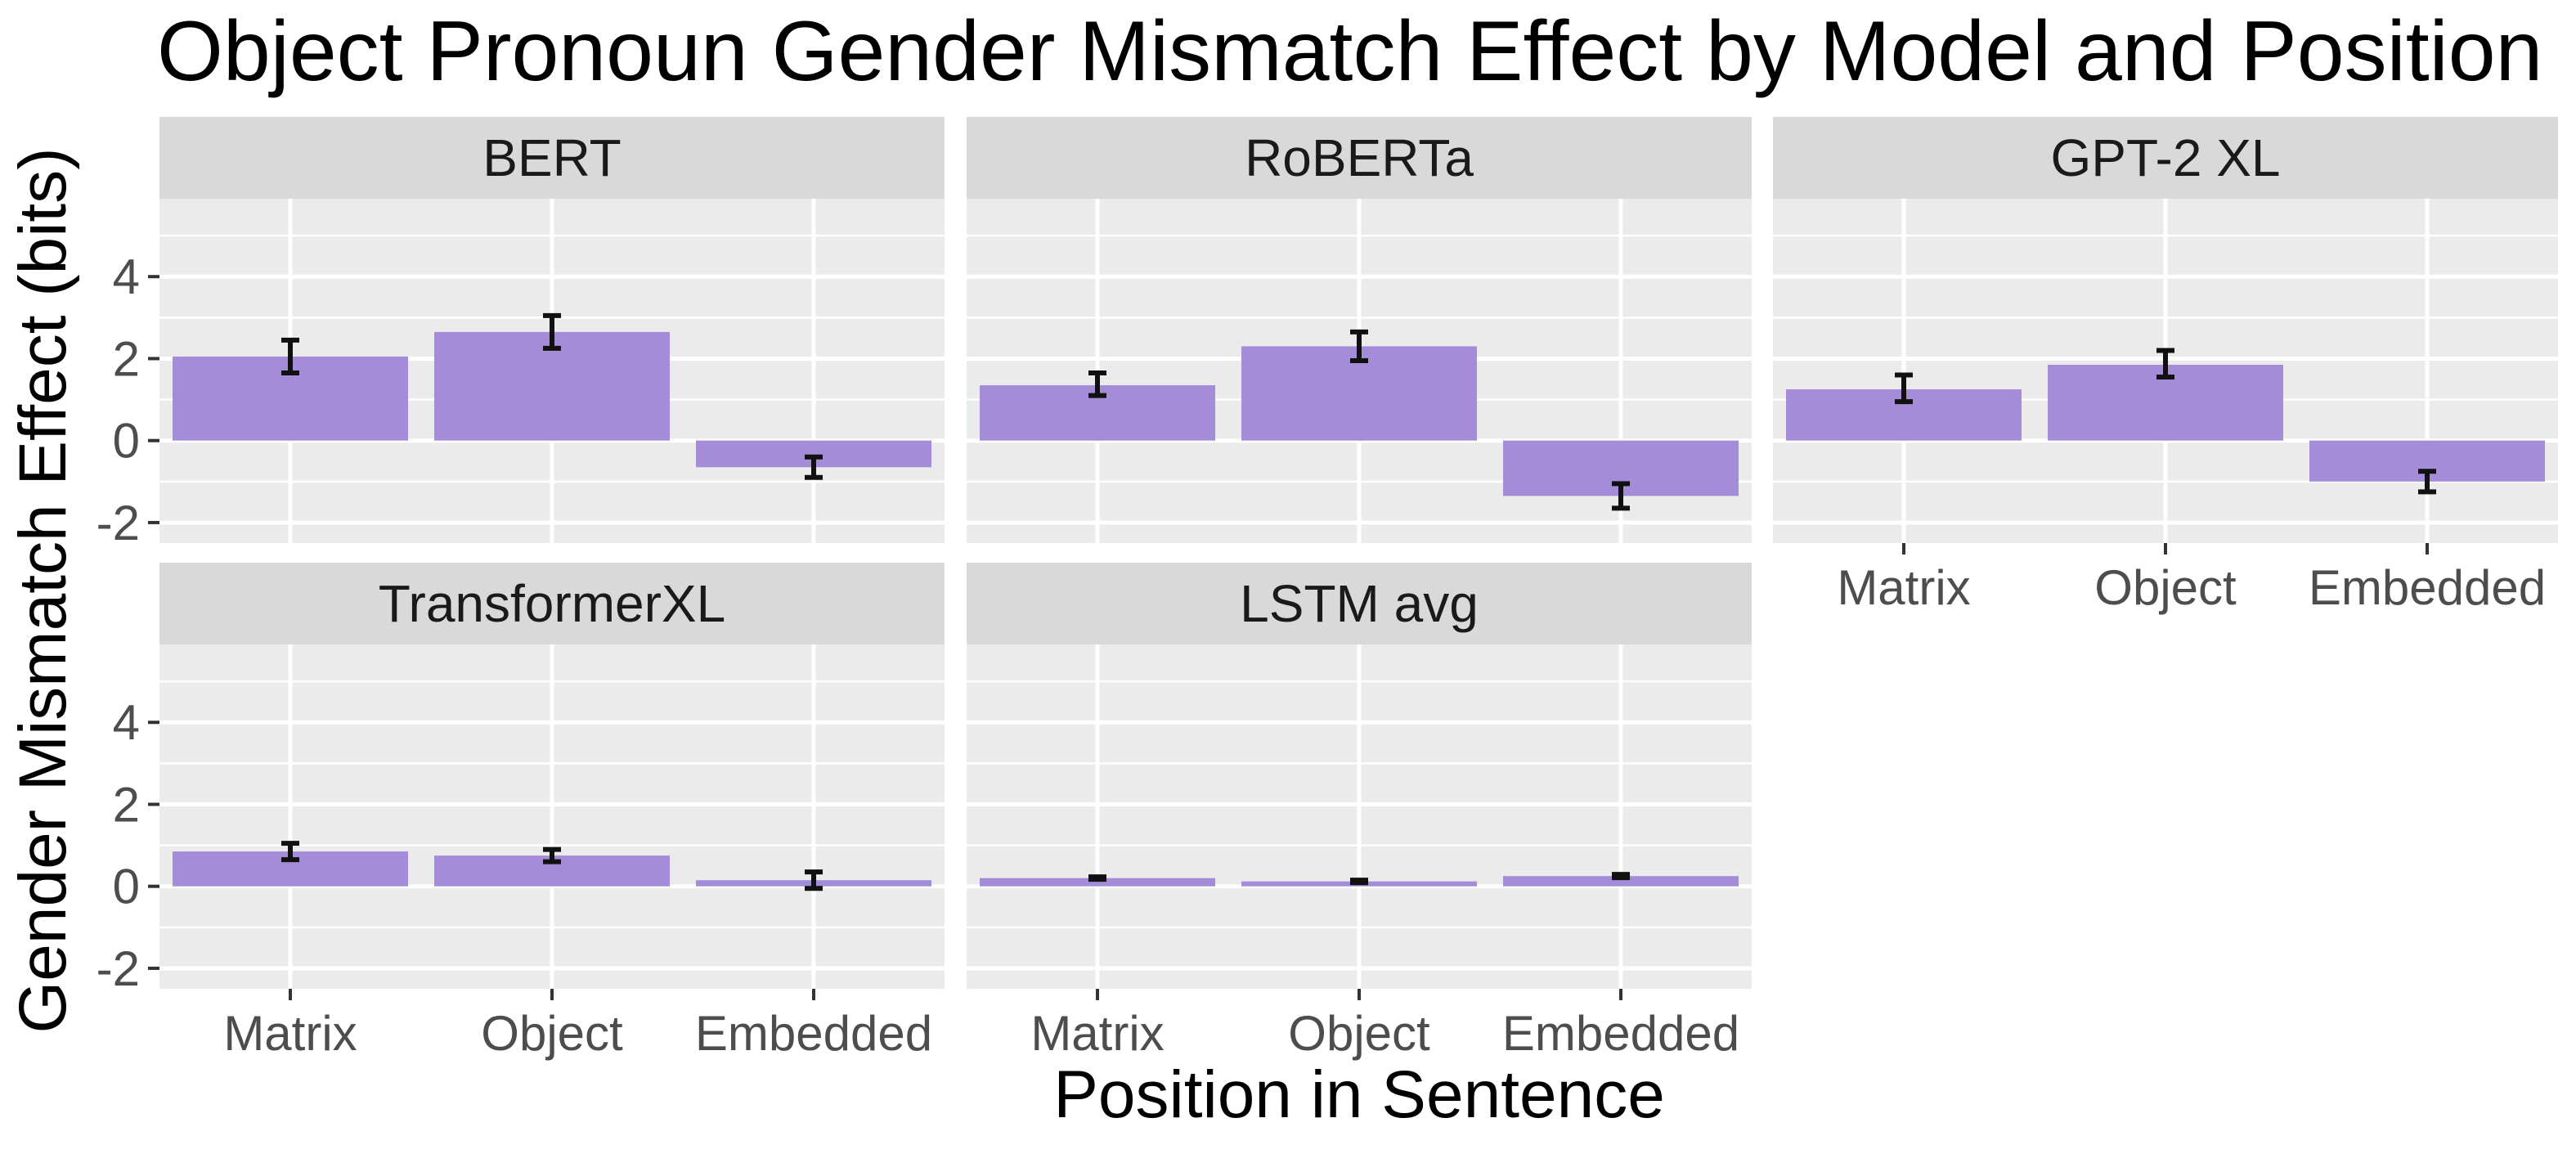 This screenshot has width=2576, height=1154. I want to click on panel-strip-label: GPT-2 XL, so click(2166, 157).